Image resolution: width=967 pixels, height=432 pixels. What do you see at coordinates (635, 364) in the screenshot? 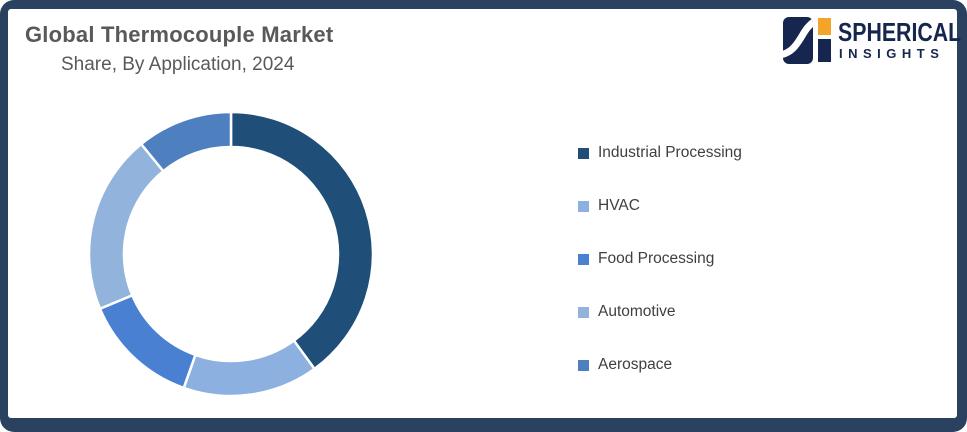
I see `legend-label: Aerospace` at bounding box center [635, 364].